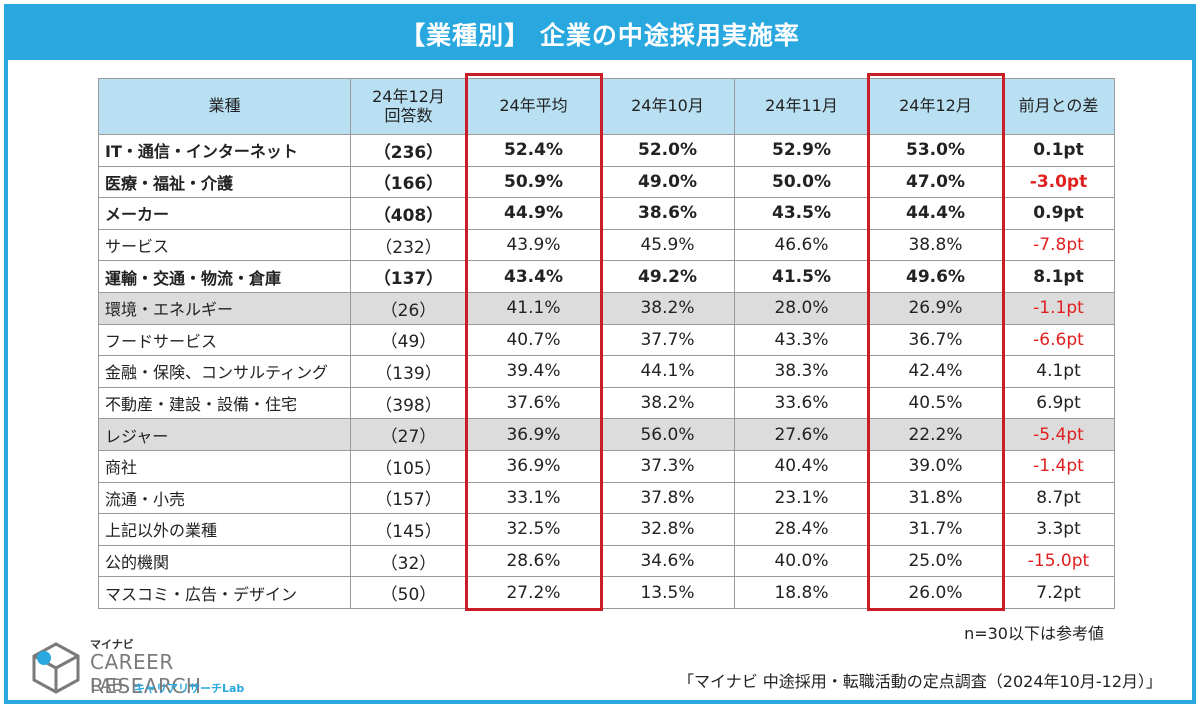 The image size is (1200, 708). Describe the element at coordinates (533, 371) in the screenshot. I see `average-cell: 39.4%` at that location.